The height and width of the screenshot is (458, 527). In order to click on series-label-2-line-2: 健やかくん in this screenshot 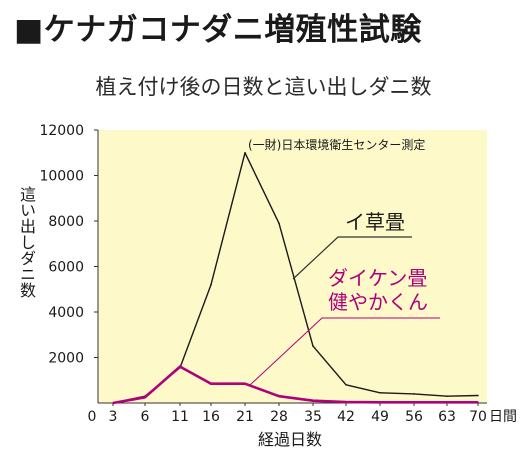, I will do `click(378, 302)`.